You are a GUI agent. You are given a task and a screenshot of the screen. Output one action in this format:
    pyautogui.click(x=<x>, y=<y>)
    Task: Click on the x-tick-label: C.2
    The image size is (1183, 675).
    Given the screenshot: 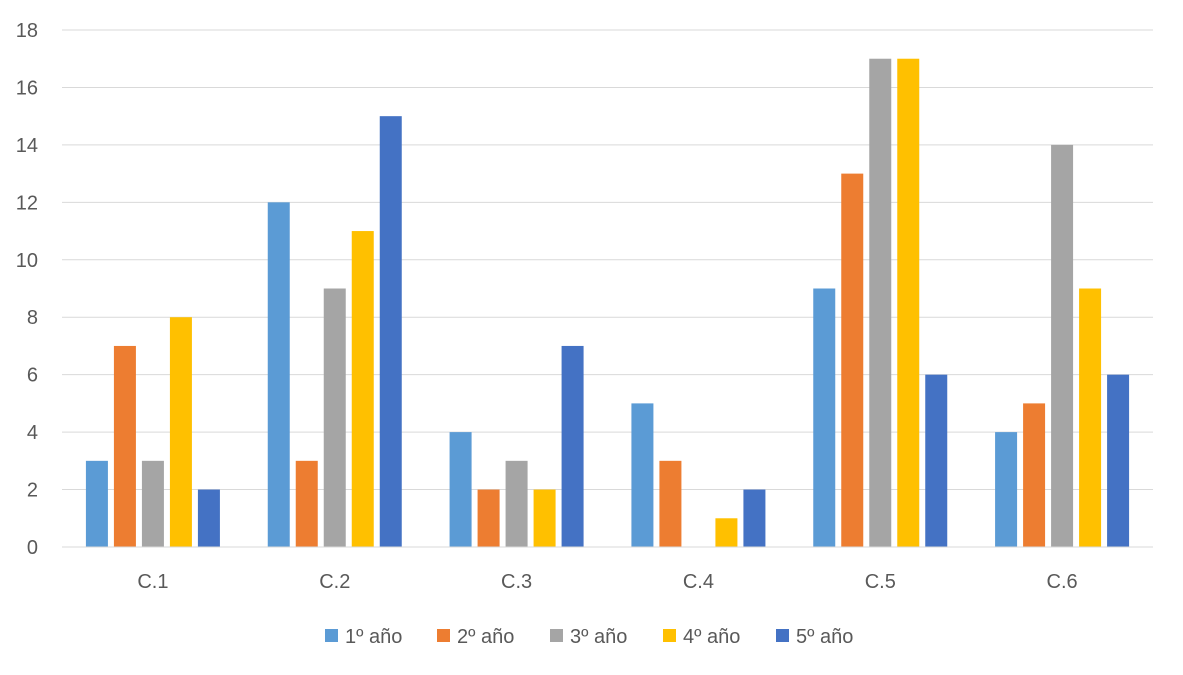 What is the action you would take?
    pyautogui.click(x=334, y=582)
    